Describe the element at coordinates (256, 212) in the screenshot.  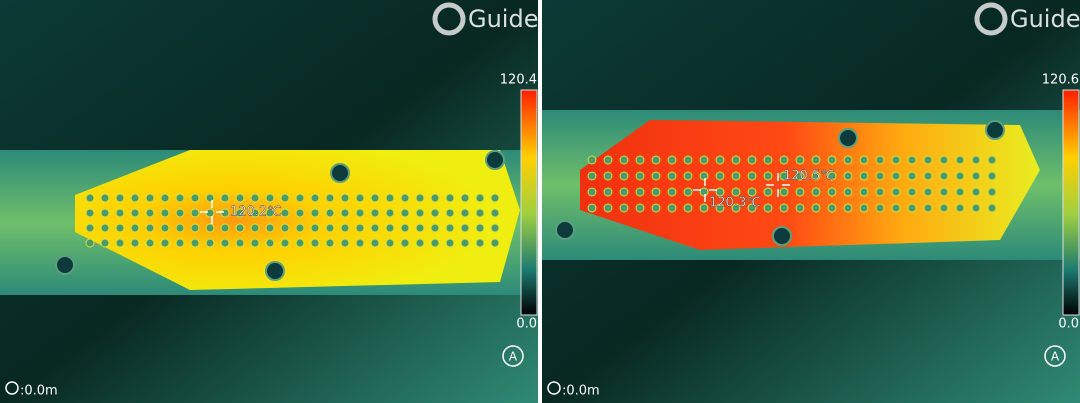
I see `temperature-label: 120.2℃` at that location.